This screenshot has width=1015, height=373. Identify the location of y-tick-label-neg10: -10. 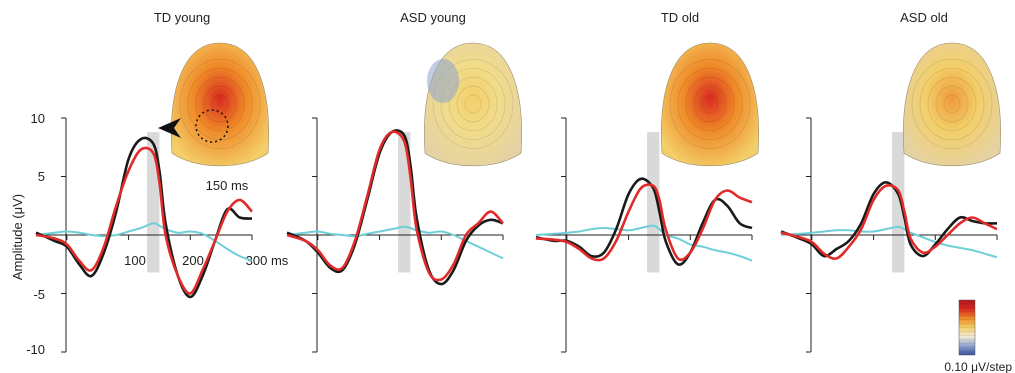
(35, 349).